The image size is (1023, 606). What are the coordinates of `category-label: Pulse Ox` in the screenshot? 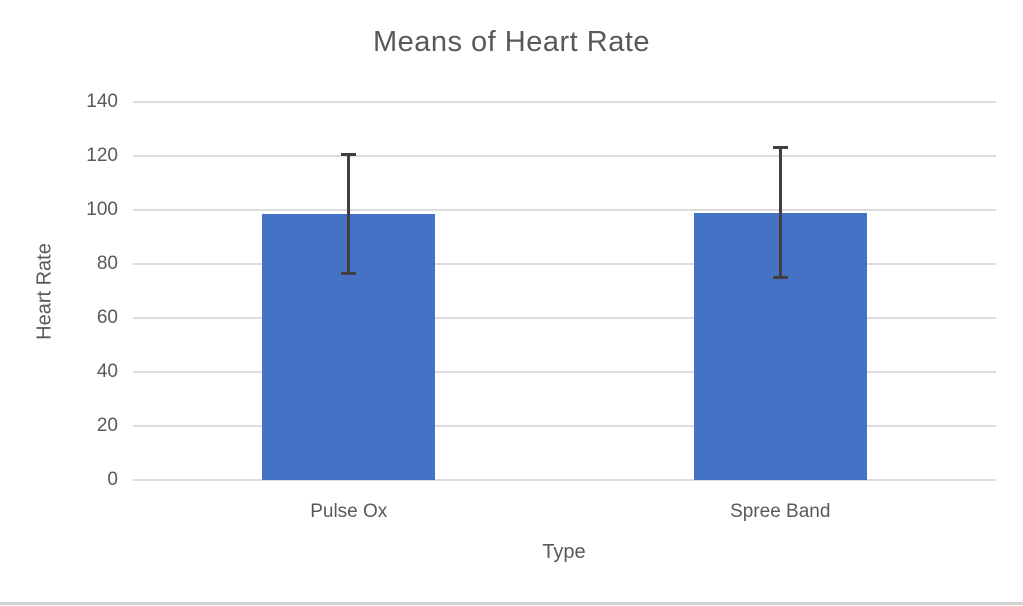 It's located at (349, 511).